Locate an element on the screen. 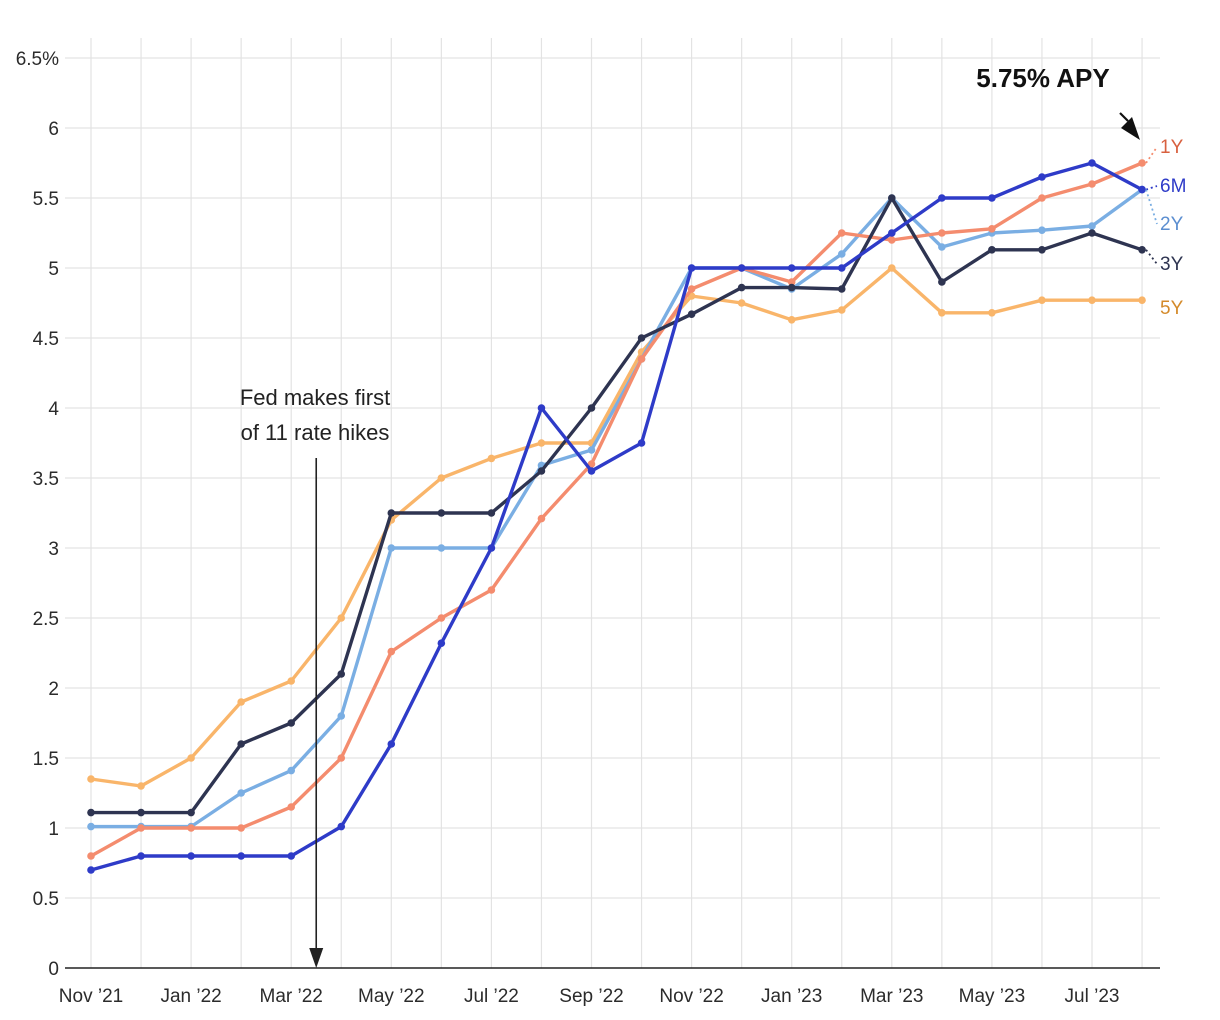  y-tick-label: 3.5 is located at coordinates (46, 479).